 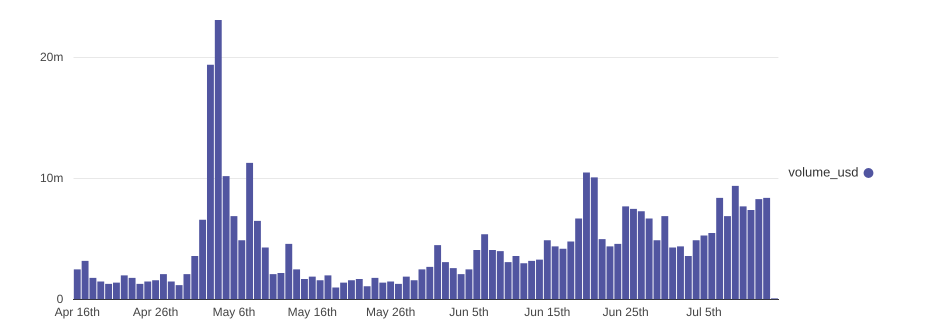 What do you see at coordinates (625, 312) in the screenshot?
I see `x-tick-label: Jun 25th` at bounding box center [625, 312].